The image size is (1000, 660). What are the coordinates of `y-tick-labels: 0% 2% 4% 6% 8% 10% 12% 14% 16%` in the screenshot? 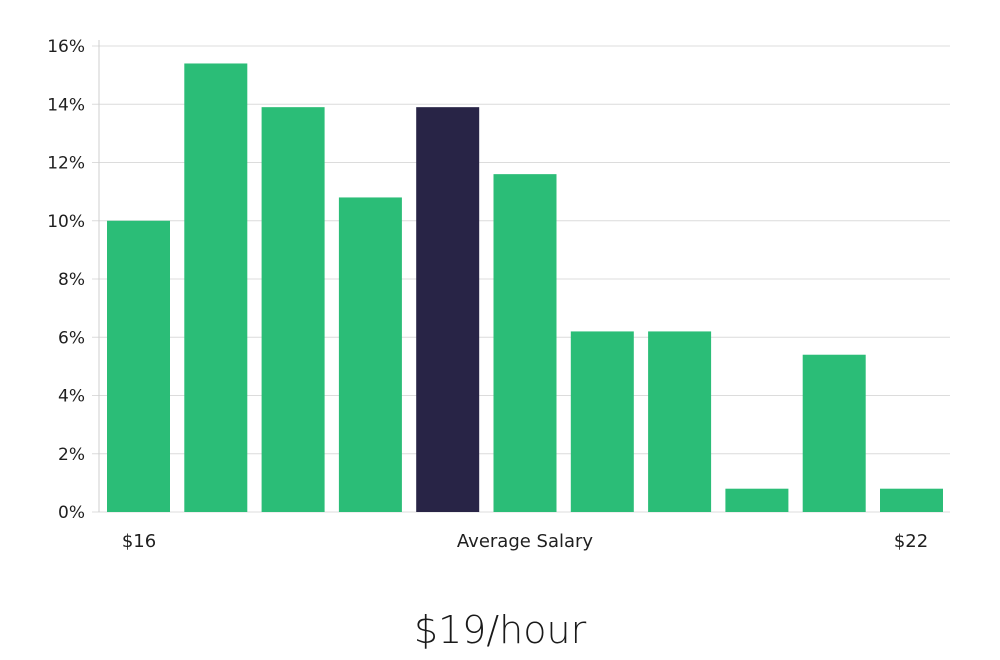 It's located at (66, 280).